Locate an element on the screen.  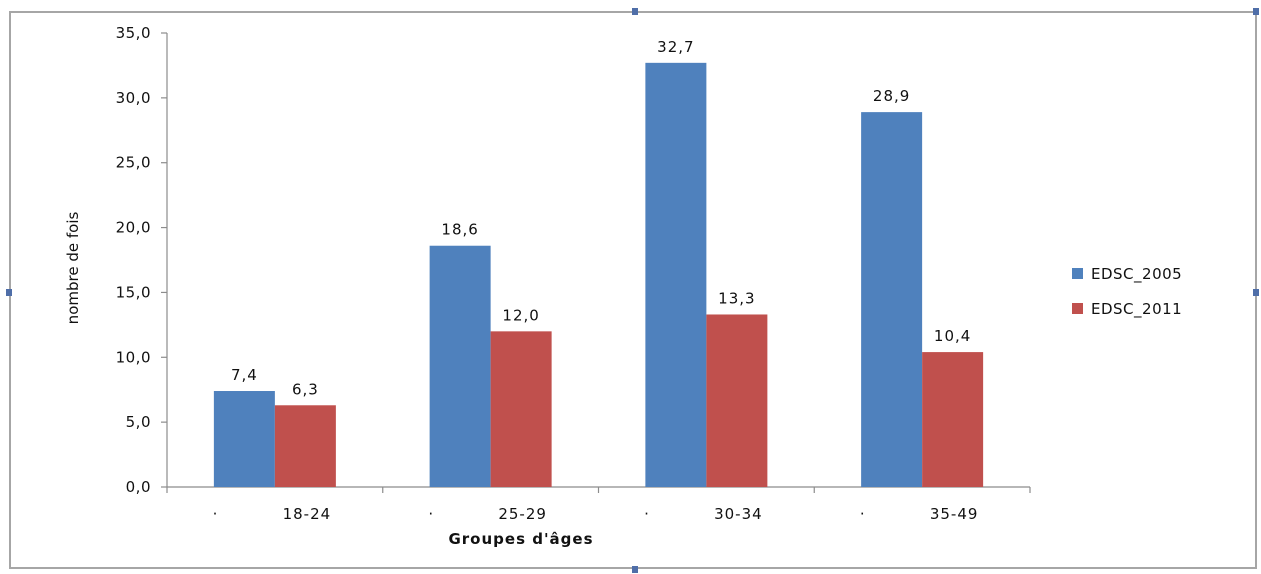
x-tick-label: 35-49 is located at coordinates (954, 514).